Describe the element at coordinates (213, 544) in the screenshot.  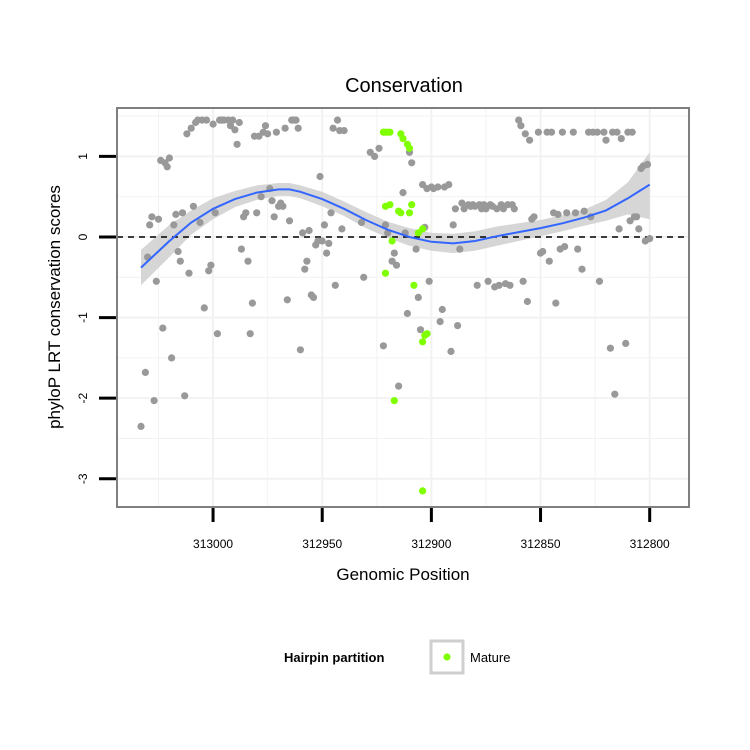
I see `x-tick-label: 313000` at that location.